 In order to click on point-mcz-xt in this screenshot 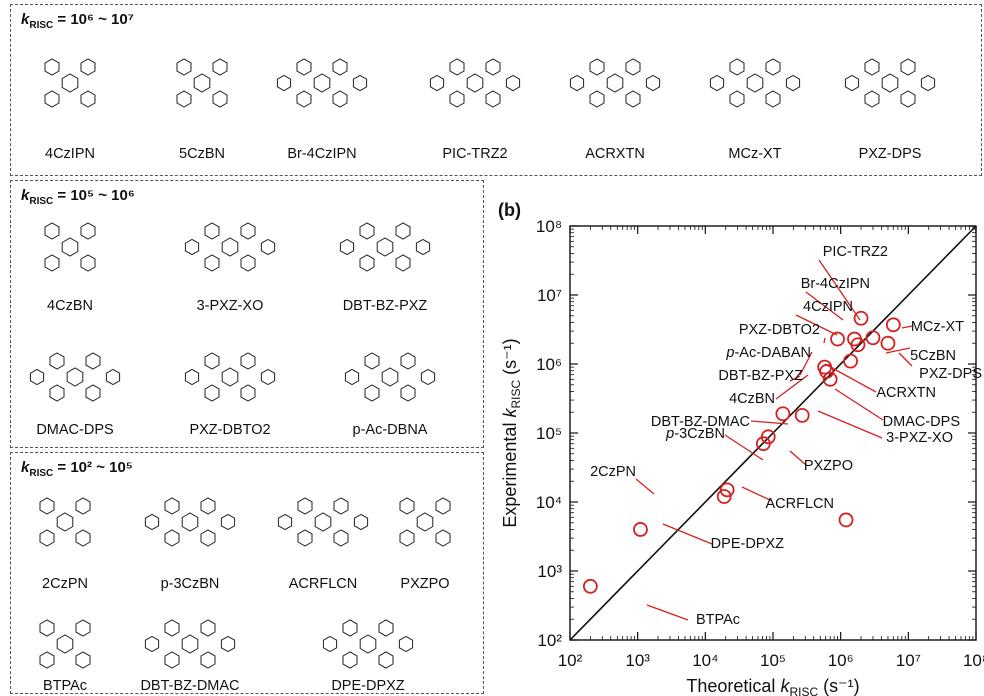, I will do `click(893, 325)`.